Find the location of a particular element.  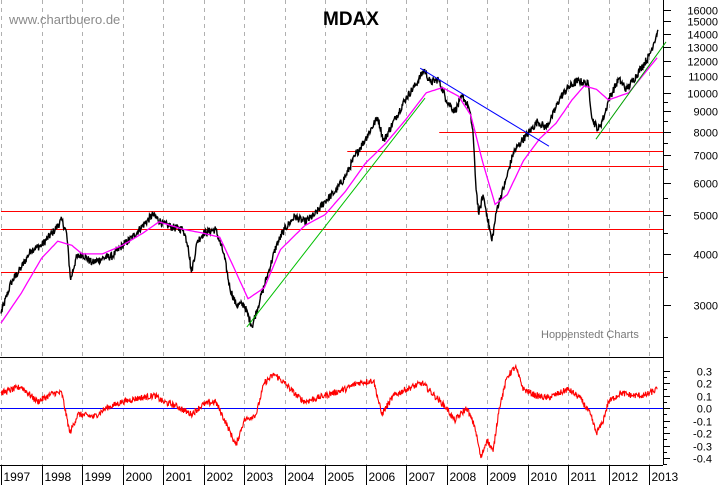

y-tick-label: 13000 is located at coordinates (702, 49).